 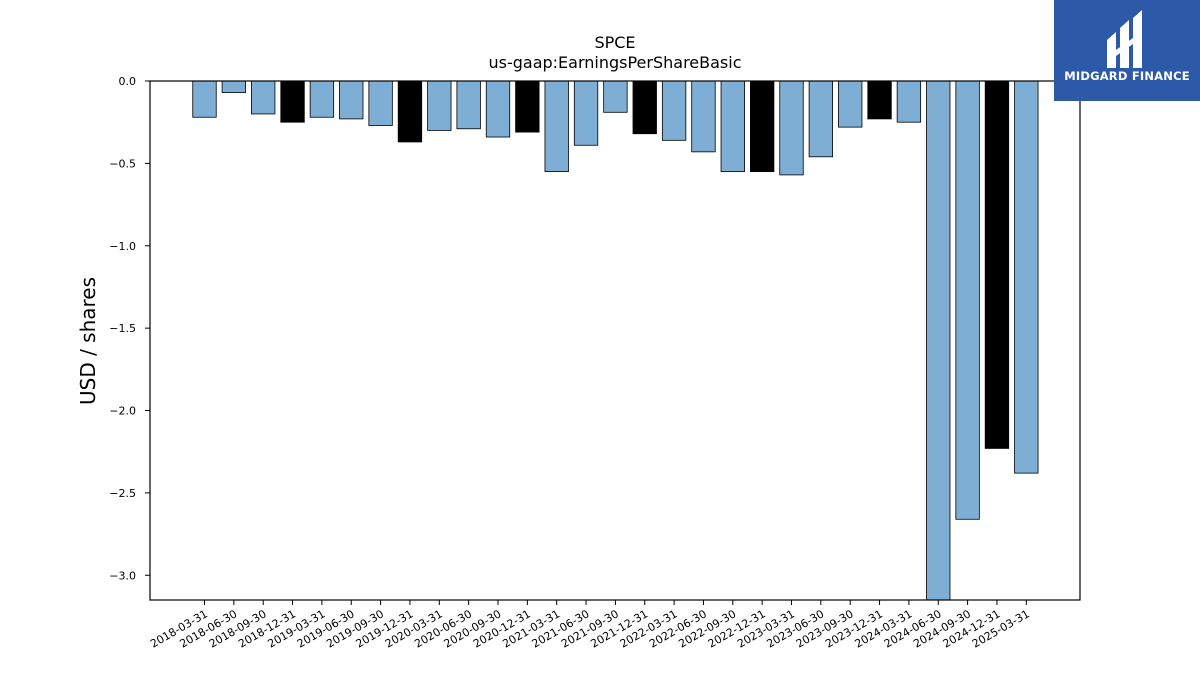 I want to click on y-tick-label: −1.0, so click(x=122, y=246).